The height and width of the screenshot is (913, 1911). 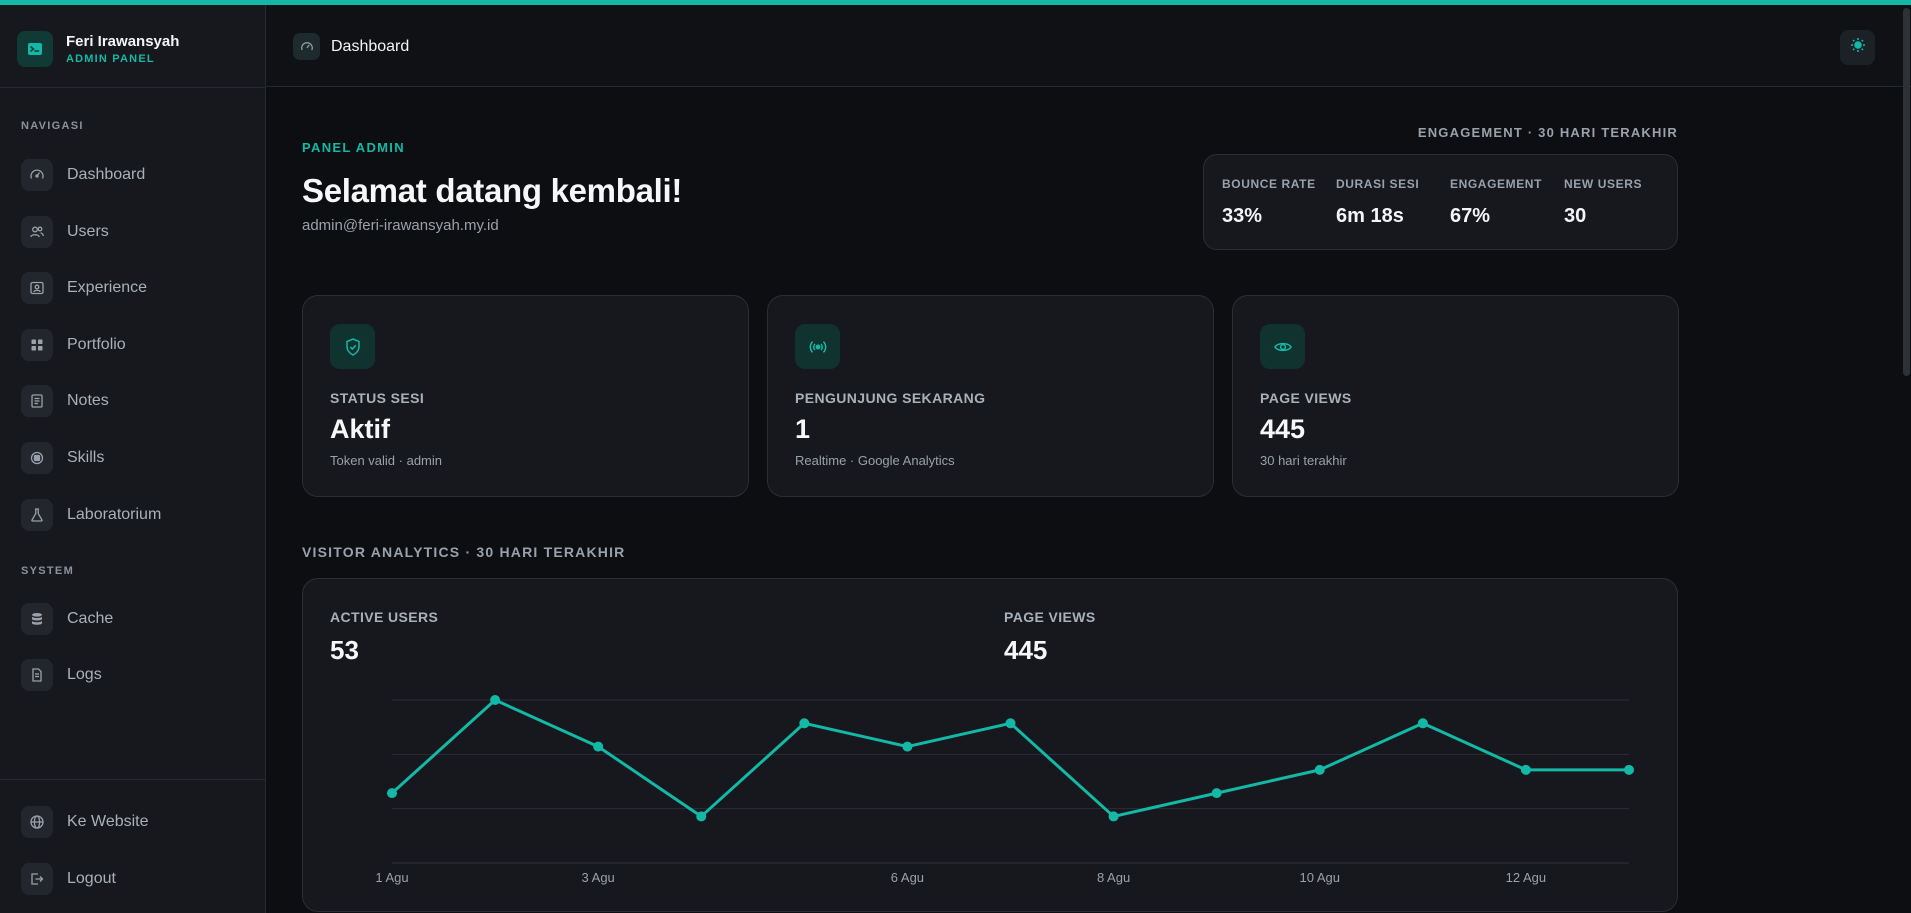 I want to click on broadcast-icon, so click(x=817, y=346).